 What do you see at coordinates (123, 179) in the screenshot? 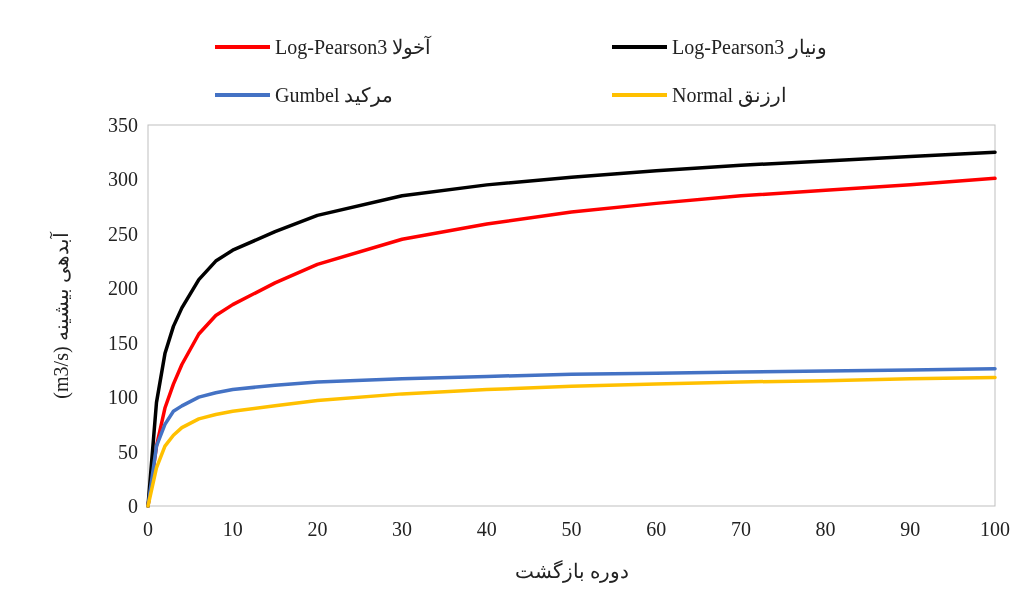
I see `y-tick-label: 300` at bounding box center [123, 179].